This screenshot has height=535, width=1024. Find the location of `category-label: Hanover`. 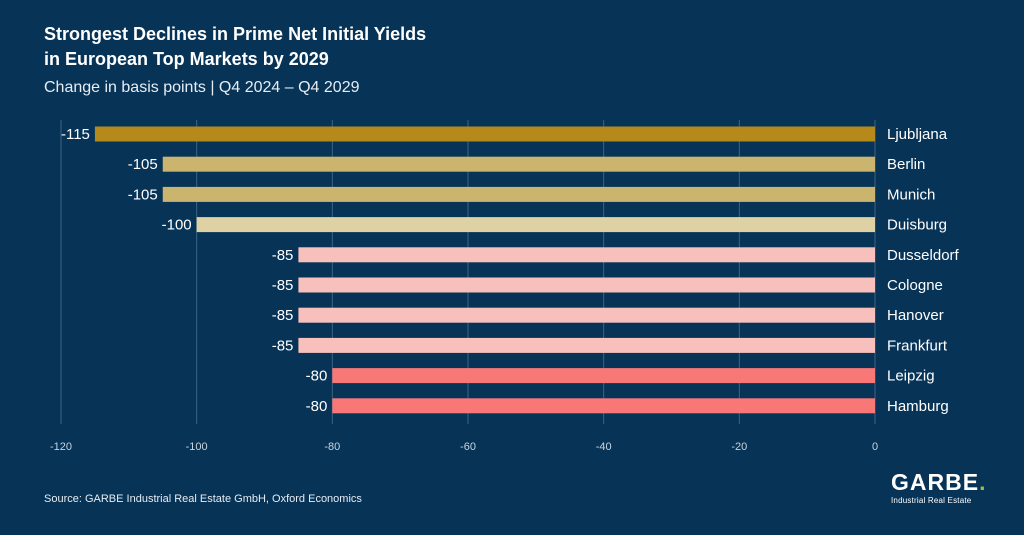

category-label: Hanover is located at coordinates (915, 315).